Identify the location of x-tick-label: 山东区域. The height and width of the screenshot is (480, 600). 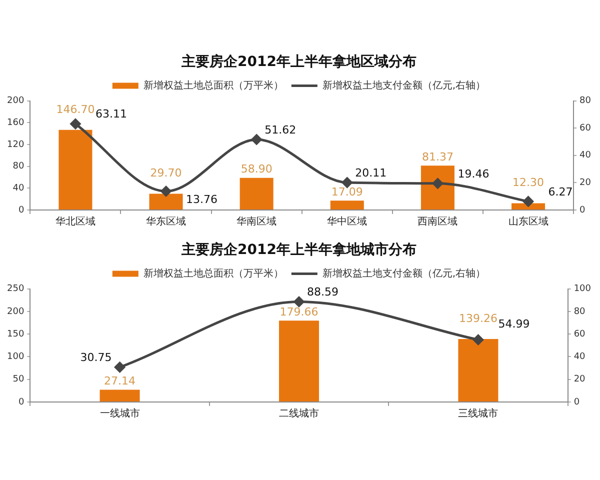
(528, 222).